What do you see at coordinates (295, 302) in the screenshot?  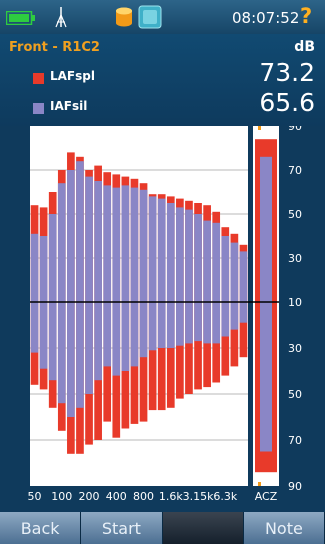 I see `y-tick-label: 10` at bounding box center [295, 302].